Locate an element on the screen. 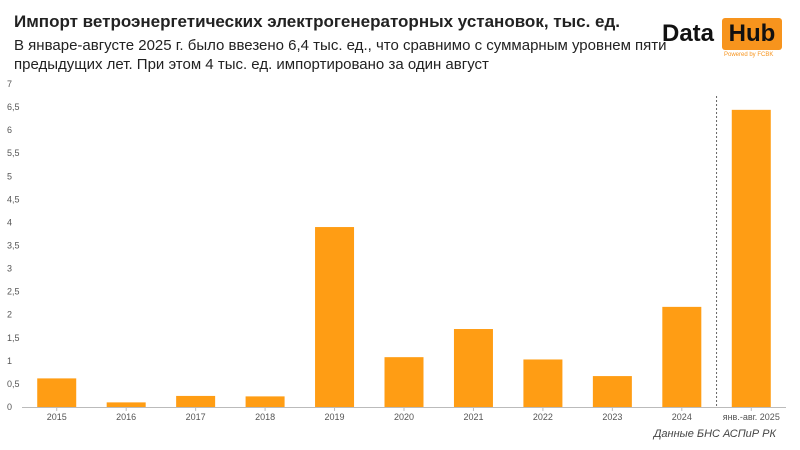 Image resolution: width=800 pixels, height=450 pixels. x-tick-label: 2024 is located at coordinates (682, 417).